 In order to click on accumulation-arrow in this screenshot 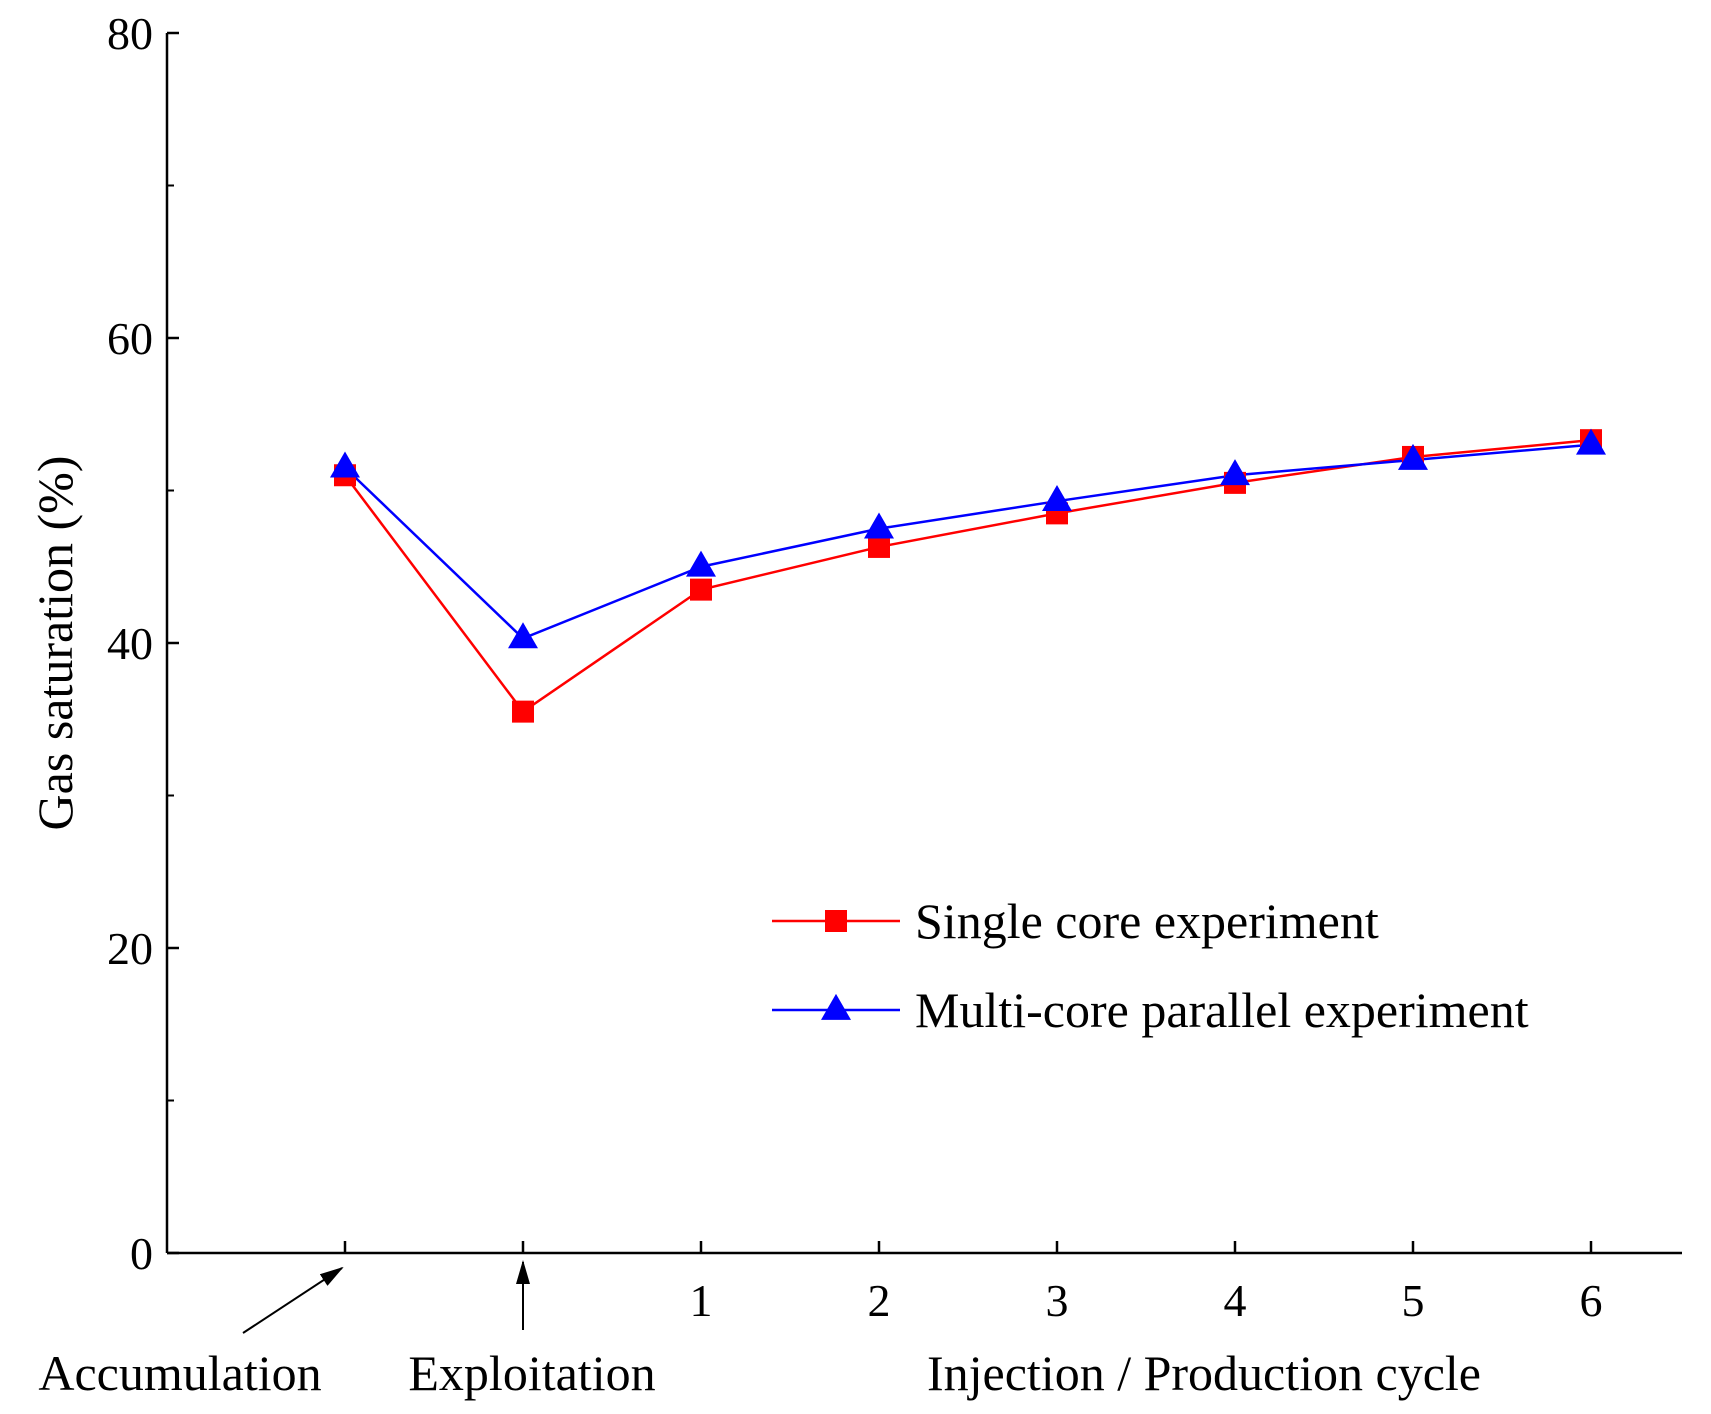, I will do `click(293, 1300)`.